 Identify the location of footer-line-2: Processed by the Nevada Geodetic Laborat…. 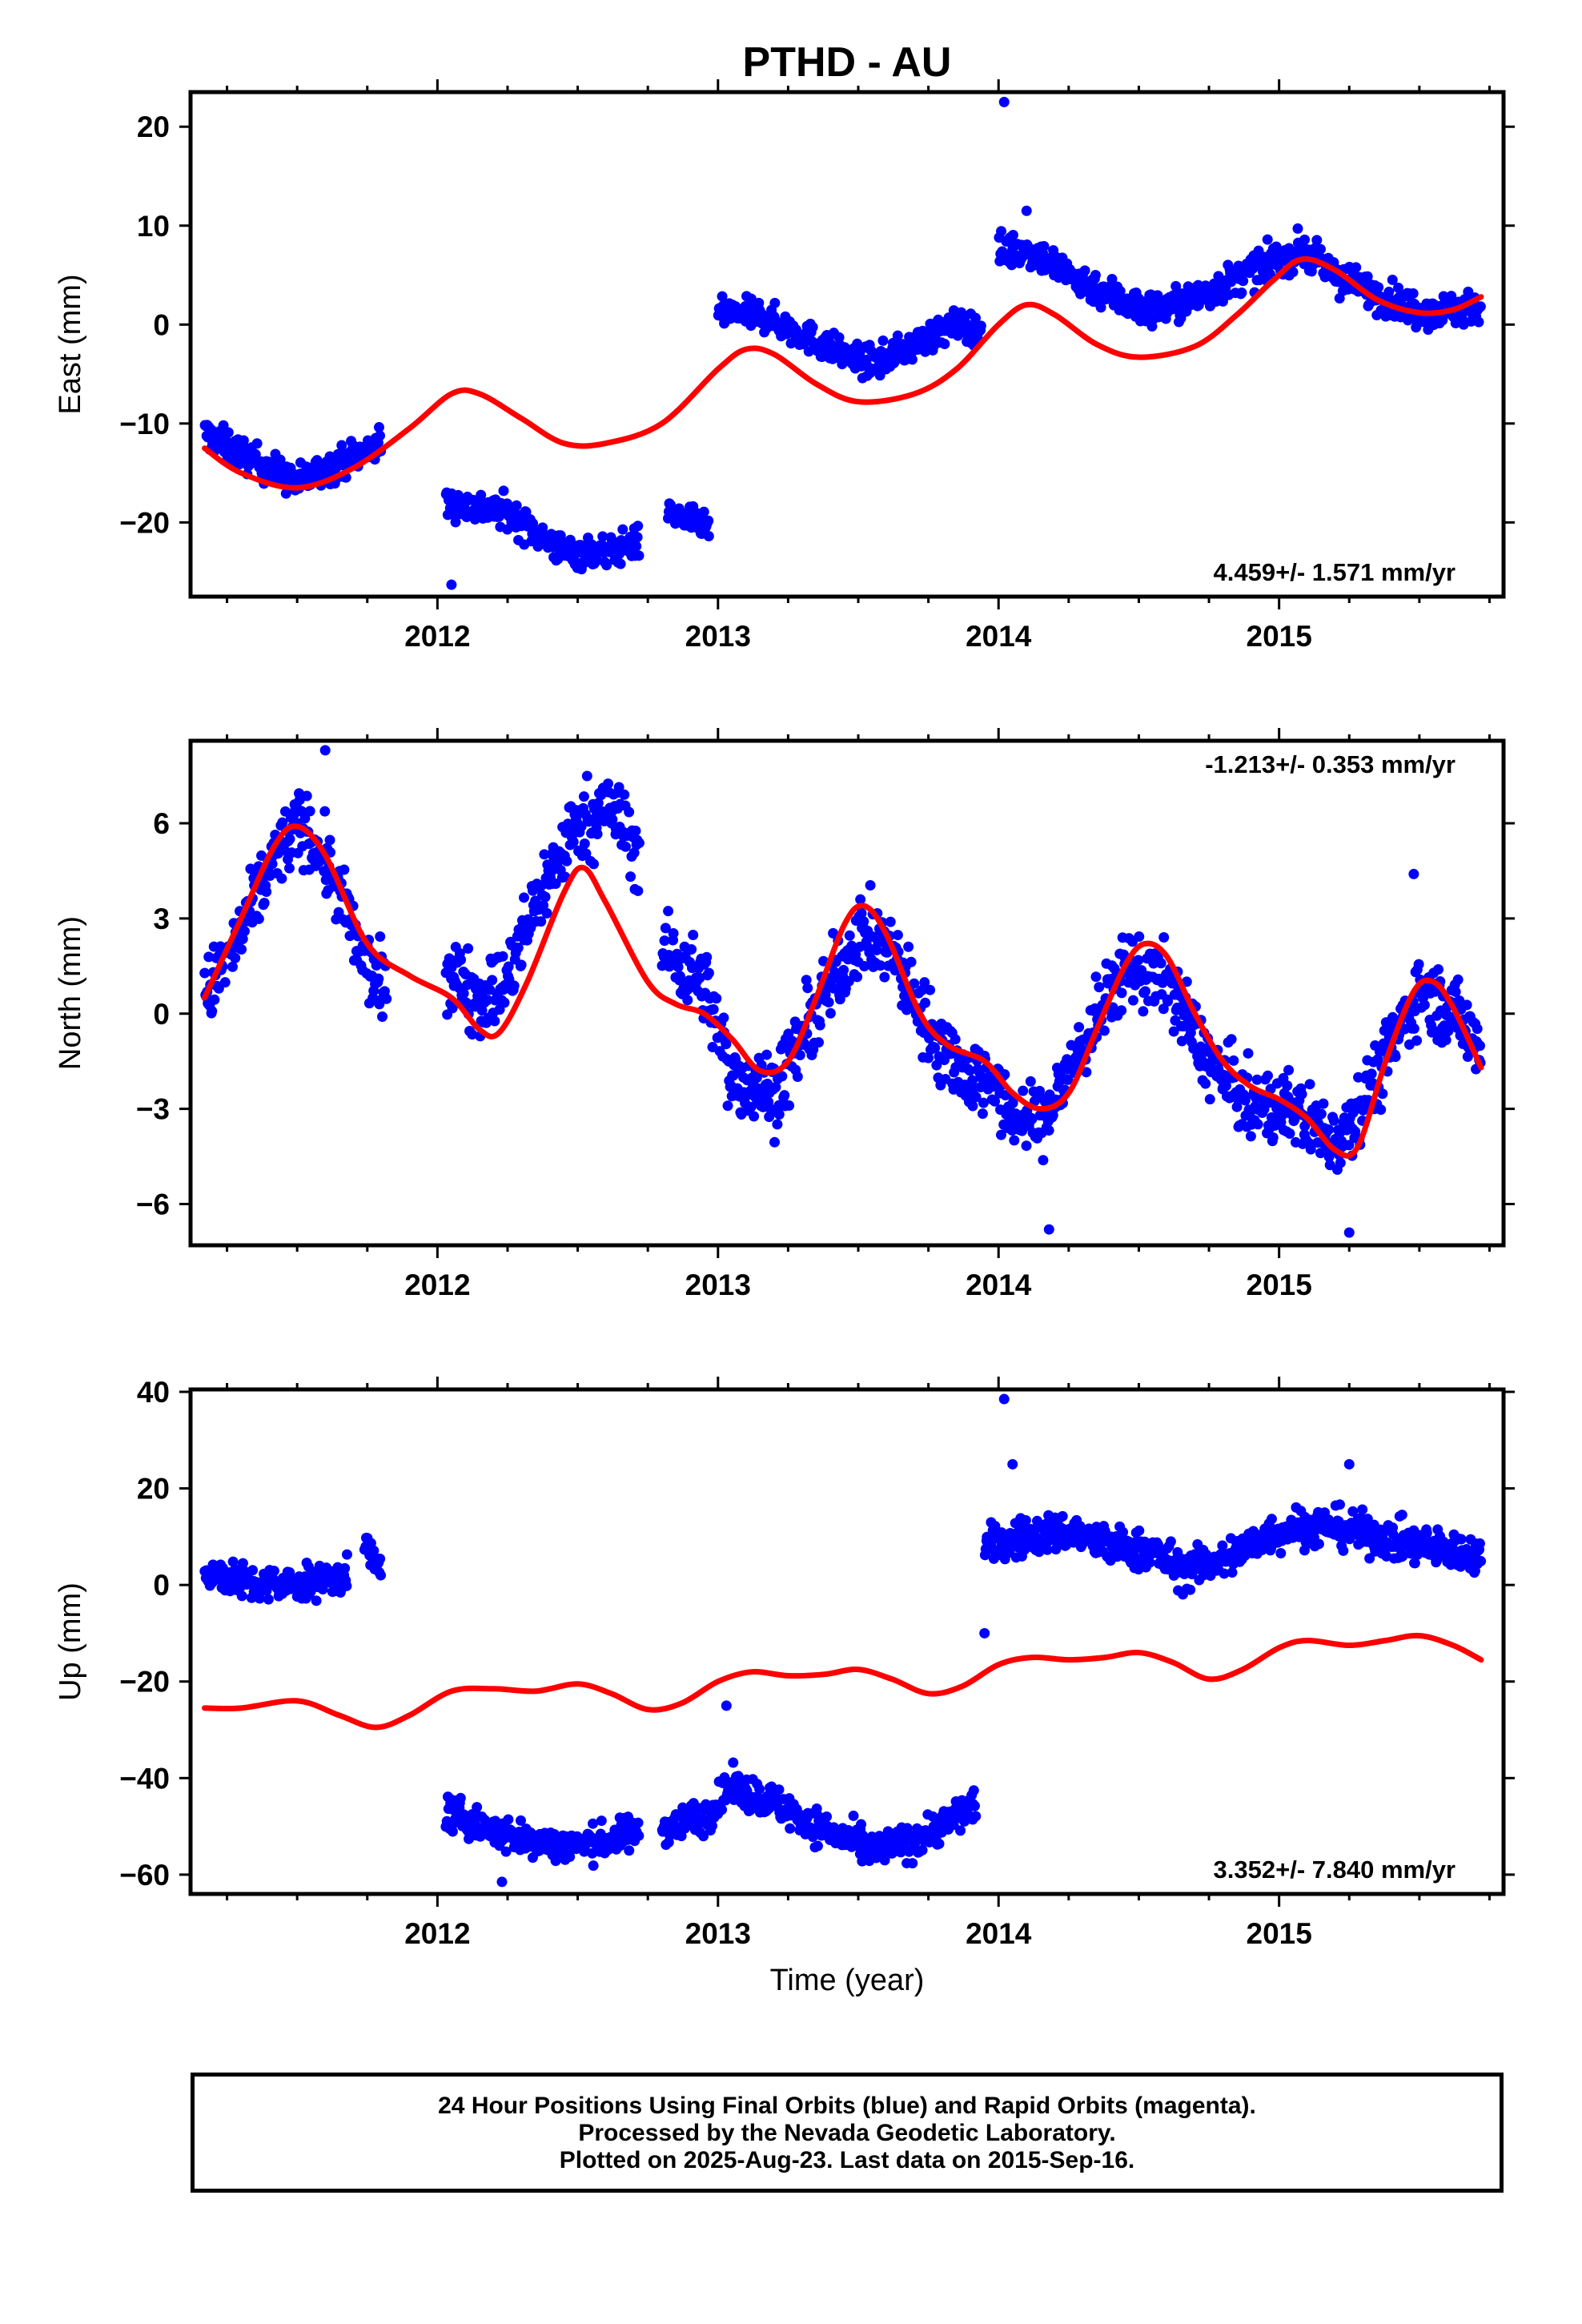
(847, 2133).